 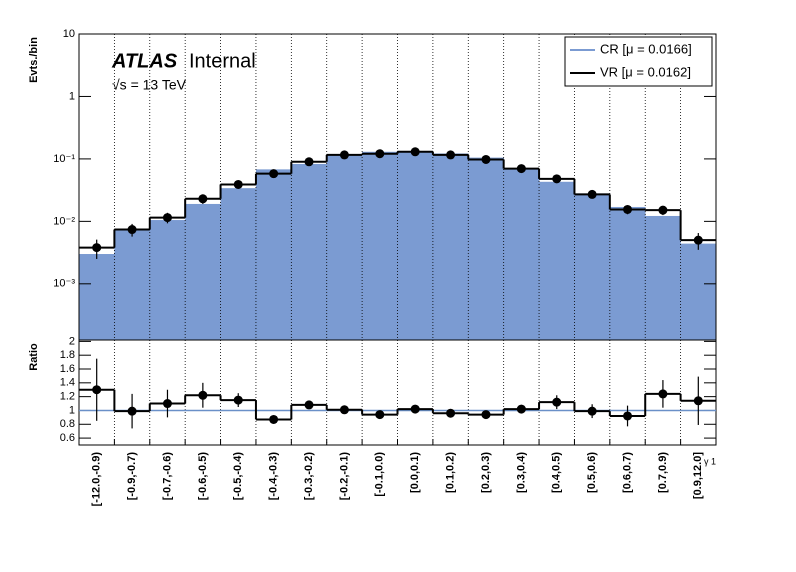 What do you see at coordinates (67, 424) in the screenshot?
I see `y-tick-label: 0.8` at bounding box center [67, 424].